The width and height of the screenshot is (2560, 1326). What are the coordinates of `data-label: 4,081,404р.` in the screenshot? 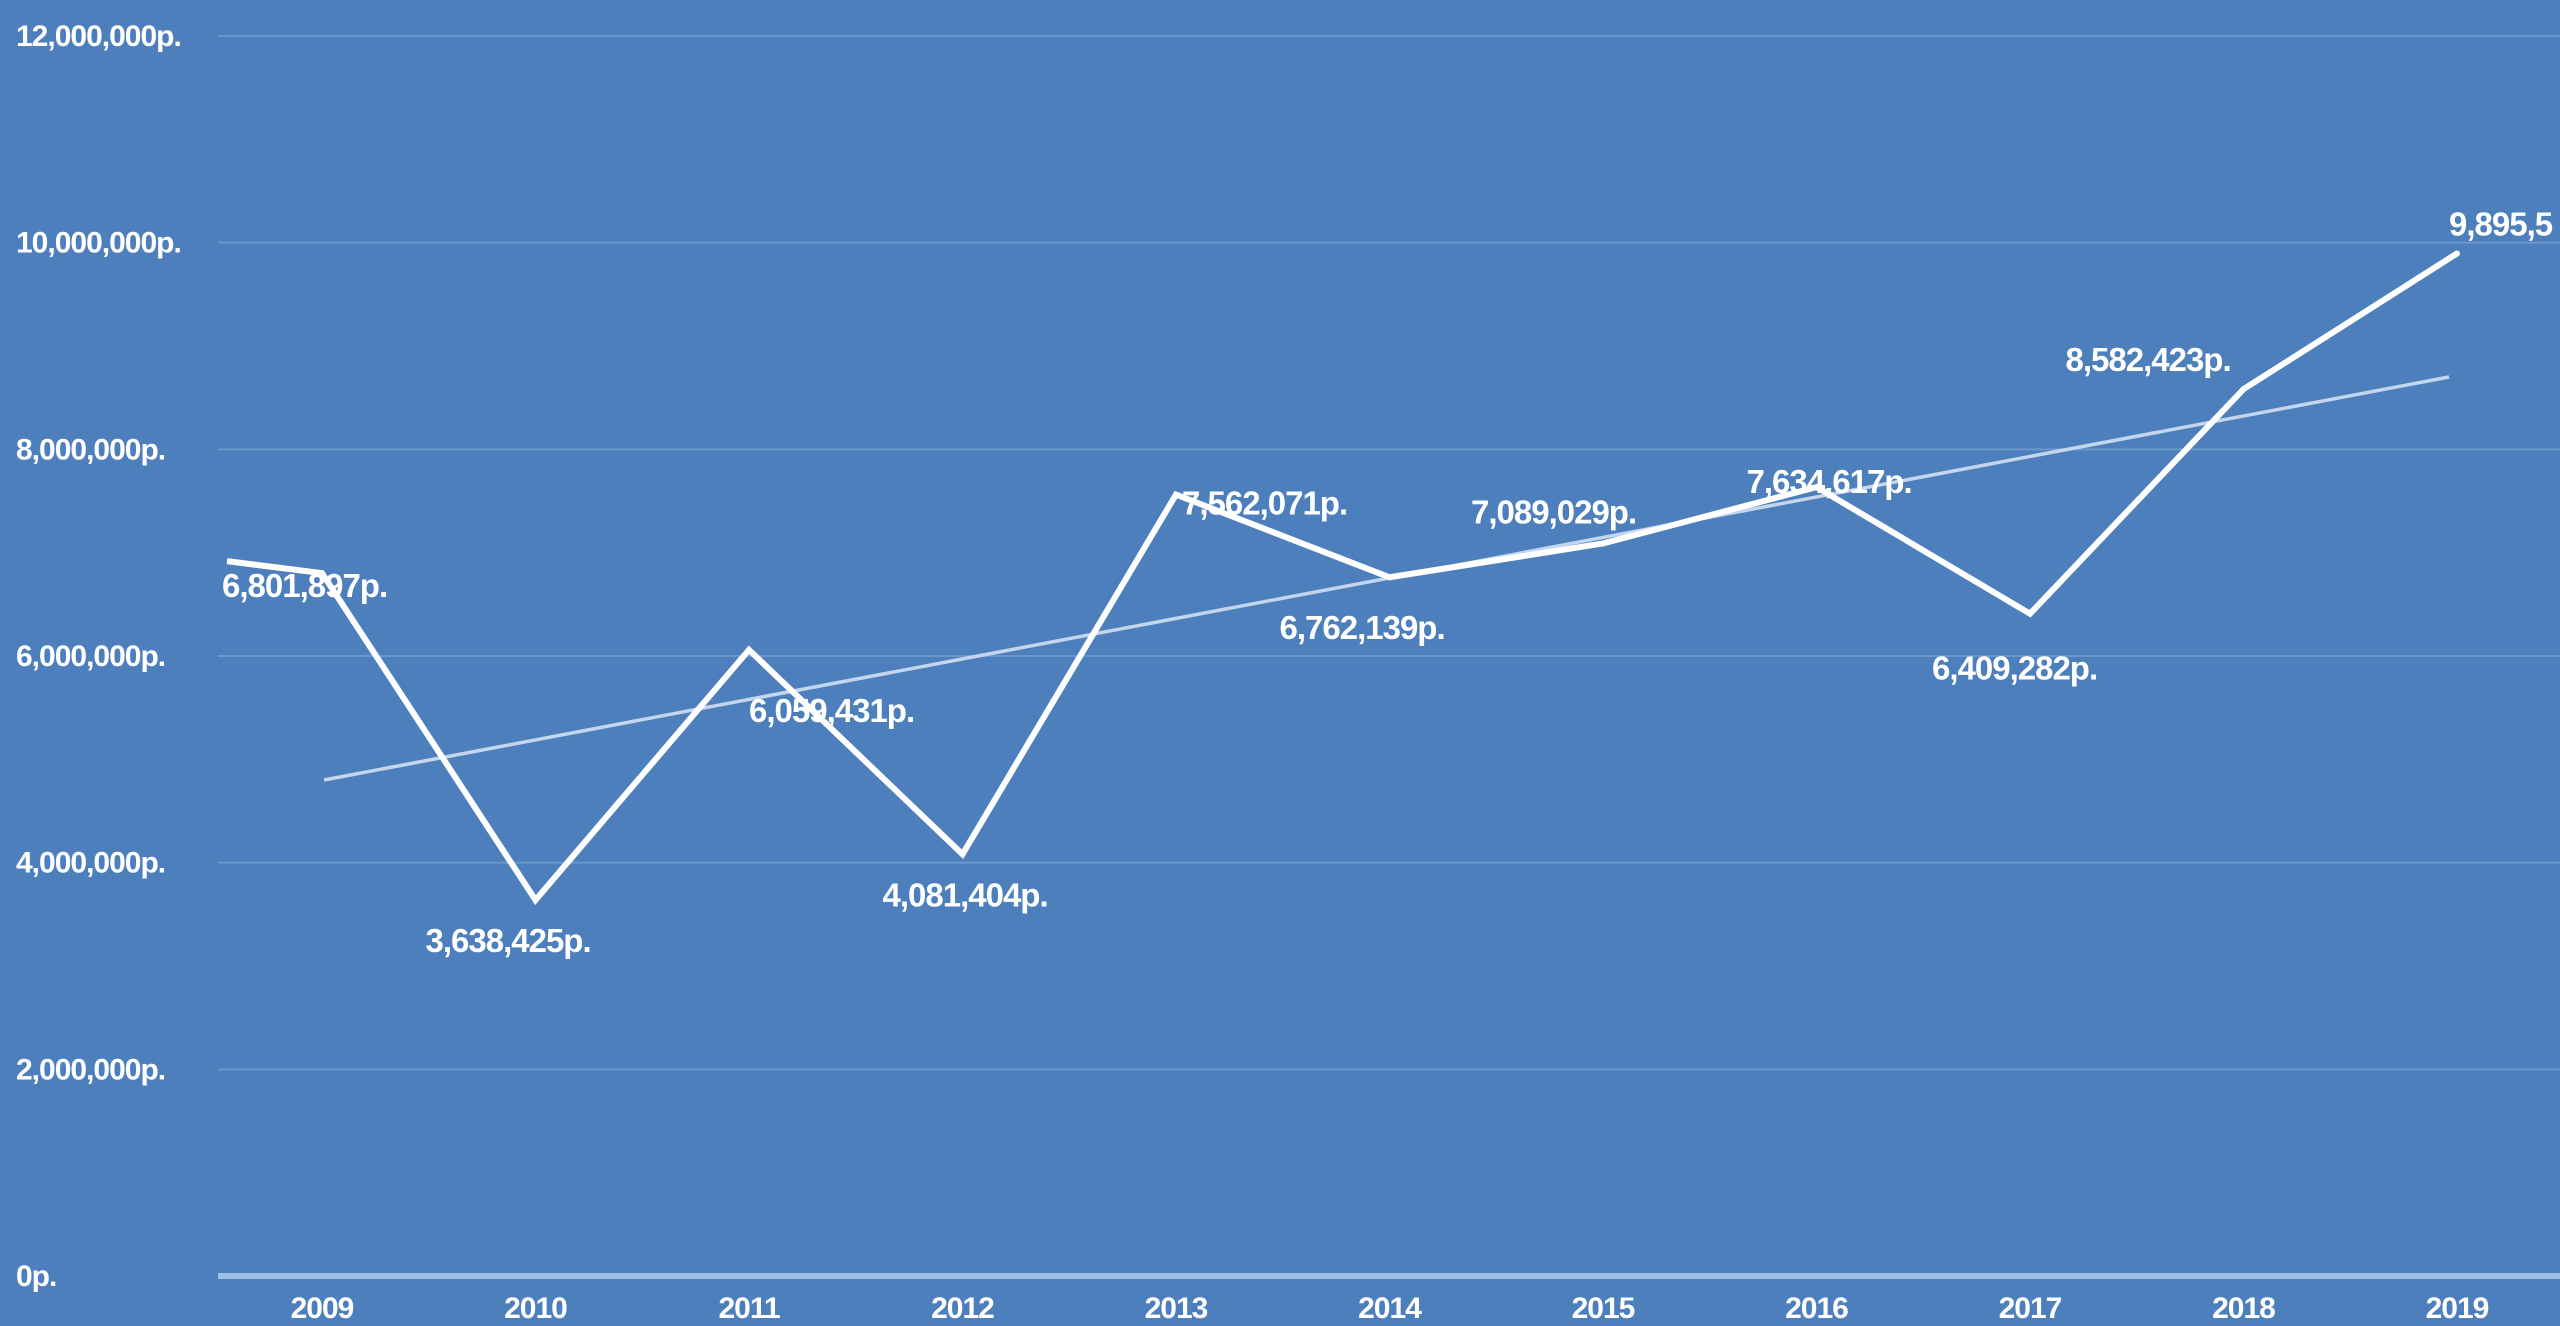 It's located at (965, 894).